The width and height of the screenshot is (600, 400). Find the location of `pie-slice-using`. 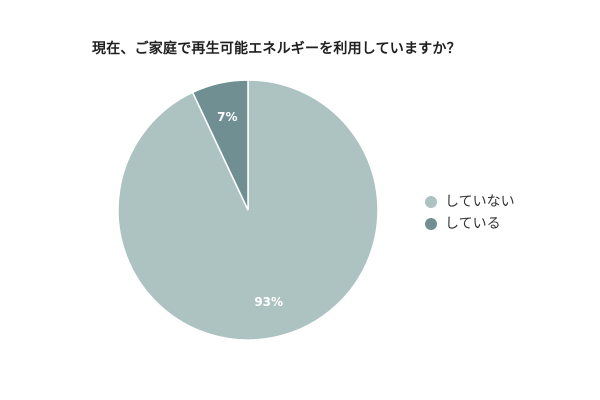

pie-slice-using is located at coordinates (220, 145).